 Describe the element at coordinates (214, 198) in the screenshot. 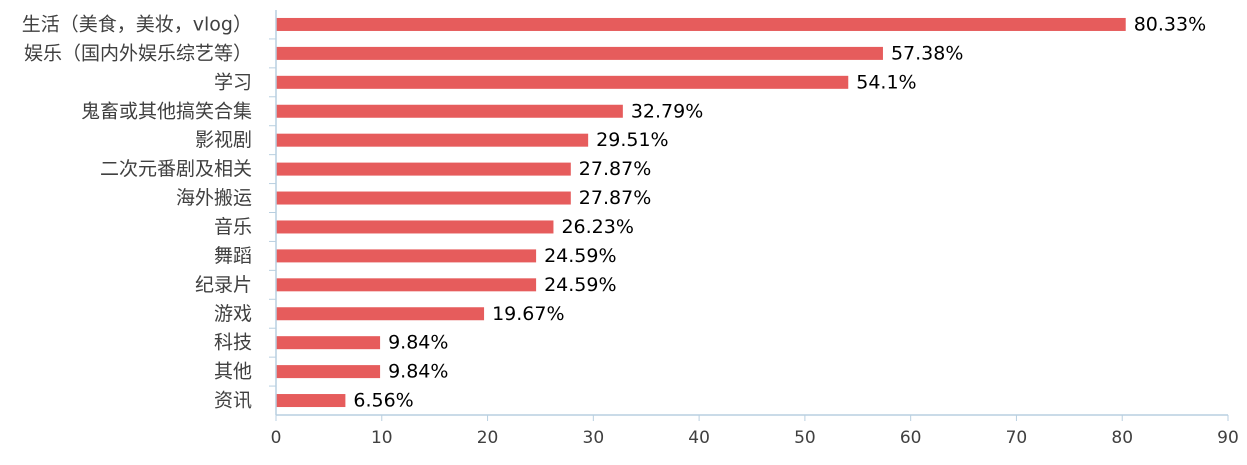

I see `category-label: 海外搬运` at that location.